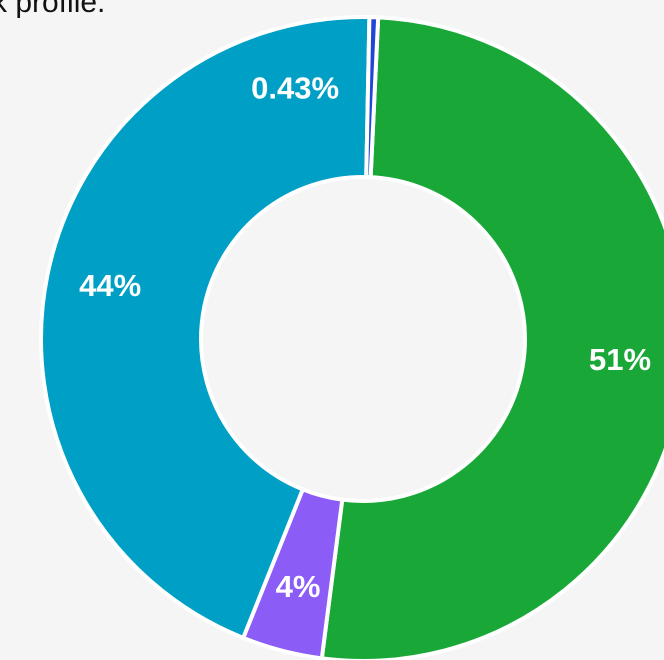  Describe the element at coordinates (372, 97) in the screenshot. I see `donut-slice` at that location.